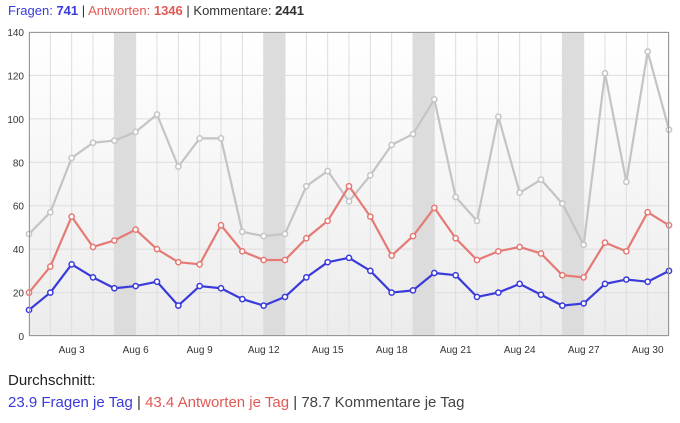  I want to click on x-tick-label: Aug 24, so click(520, 350).